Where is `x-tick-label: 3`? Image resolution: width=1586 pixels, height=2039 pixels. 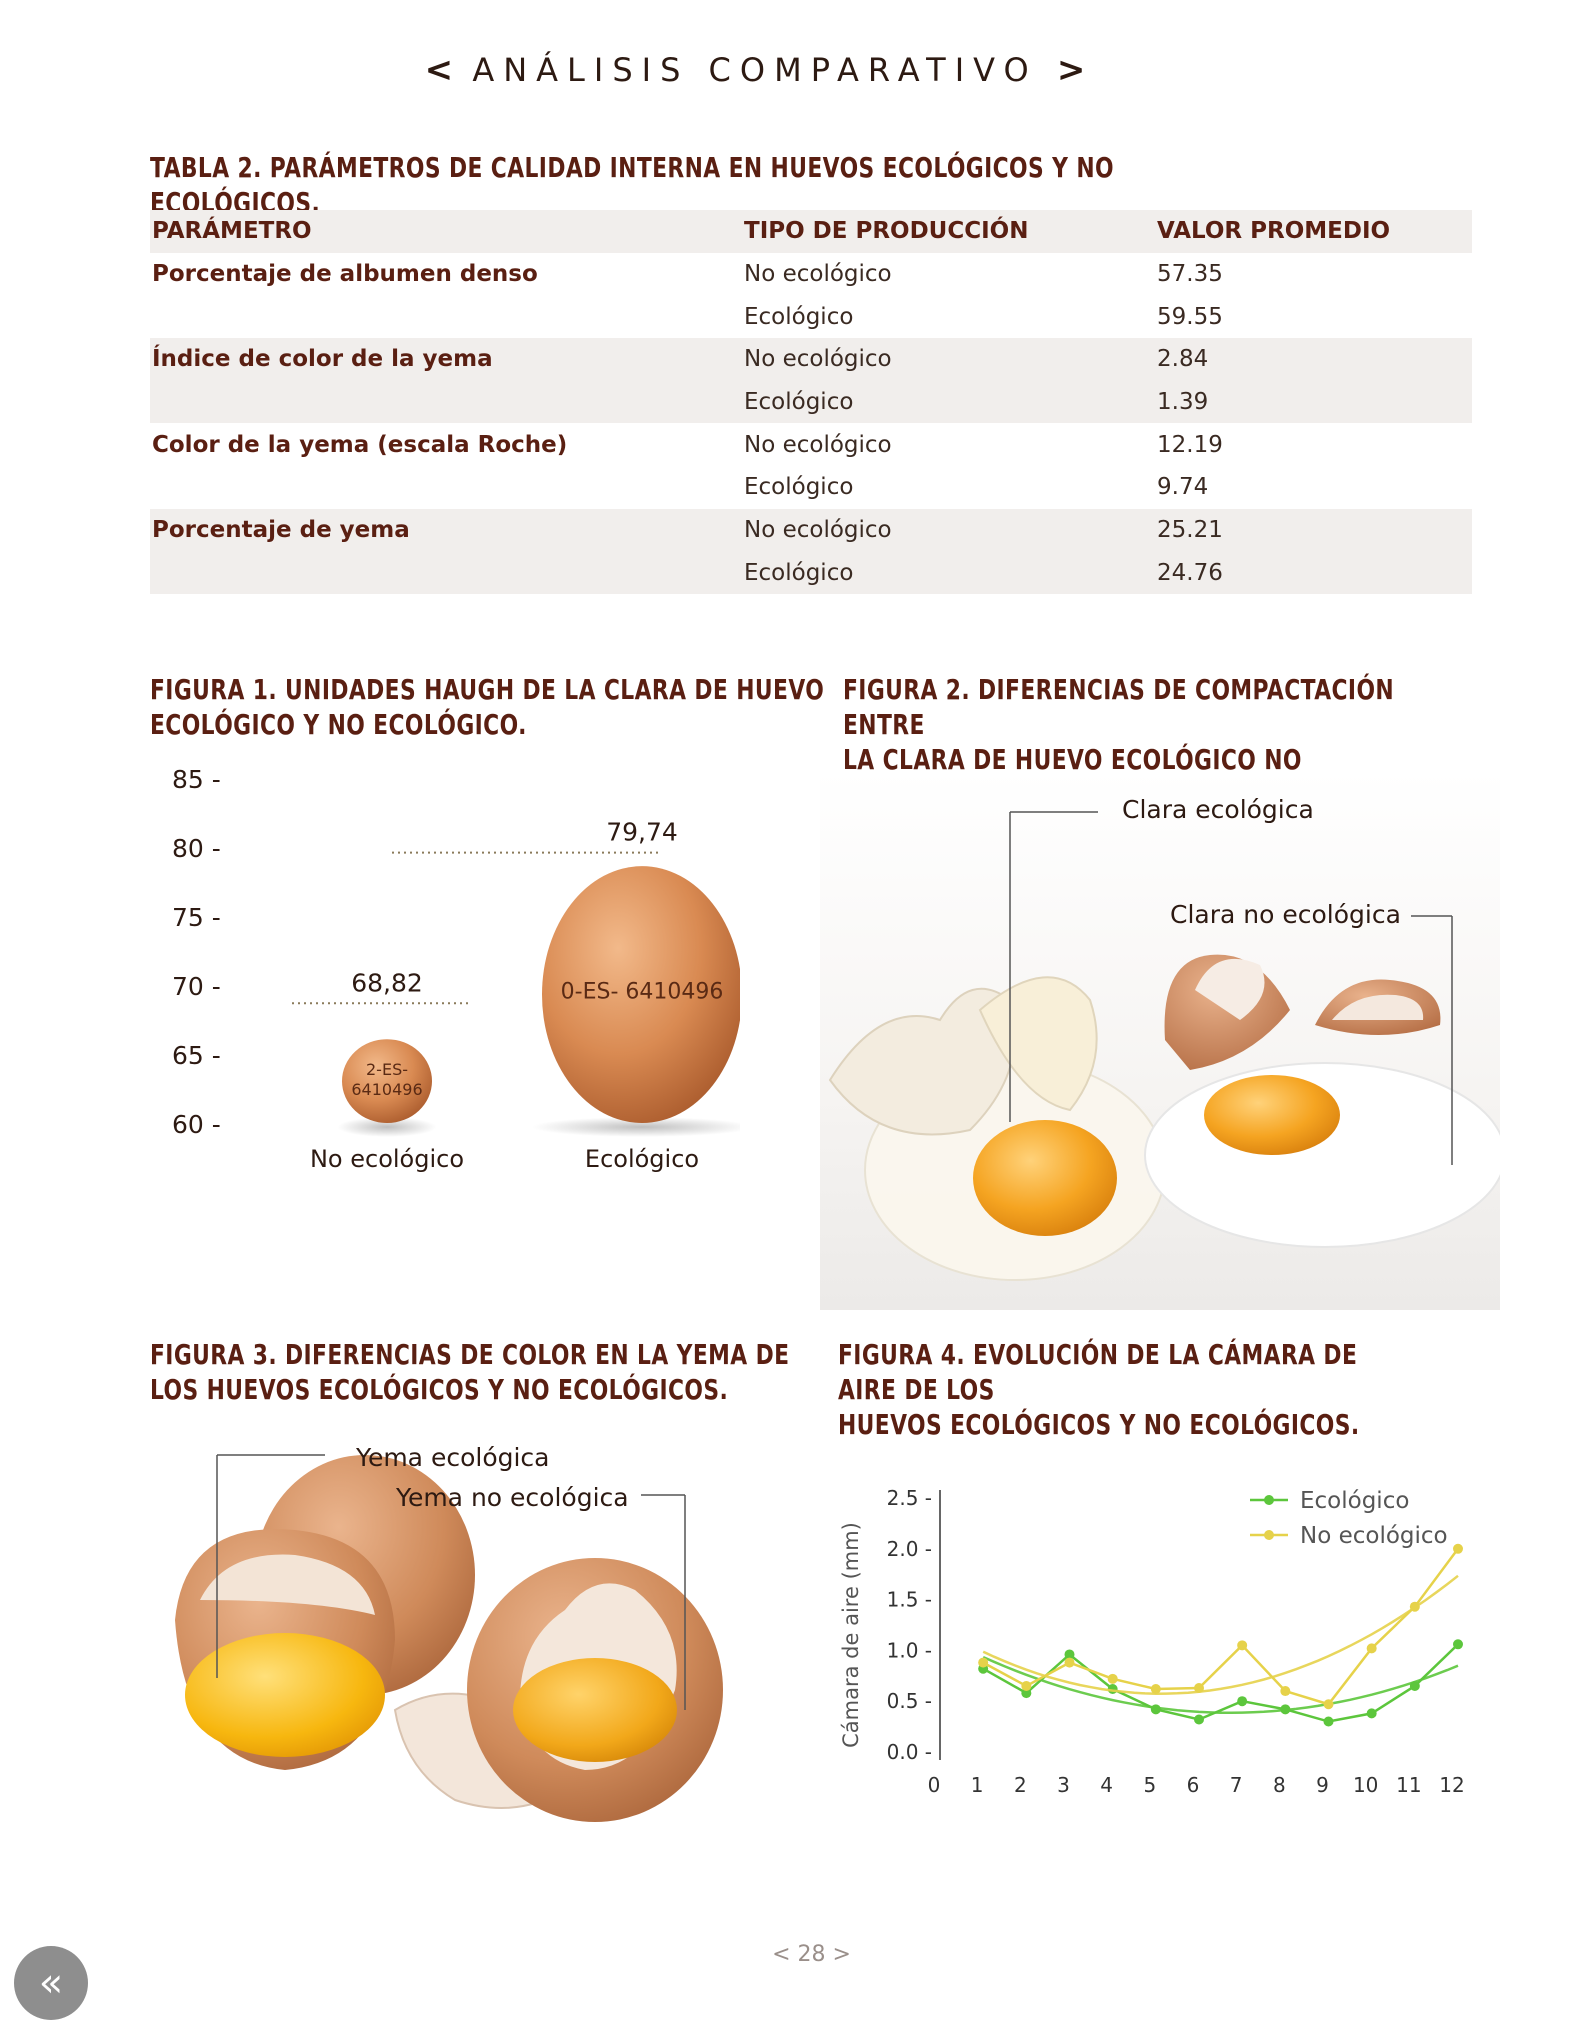 x-tick-label: 3 is located at coordinates (1063, 1785).